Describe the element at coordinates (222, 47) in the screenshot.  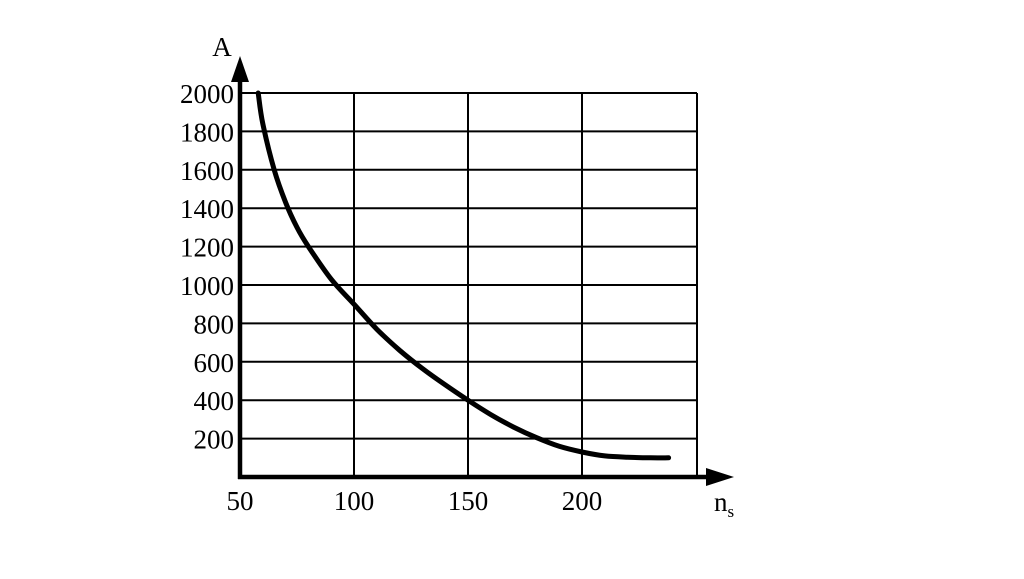
I see `y-axis-label: A` at that location.